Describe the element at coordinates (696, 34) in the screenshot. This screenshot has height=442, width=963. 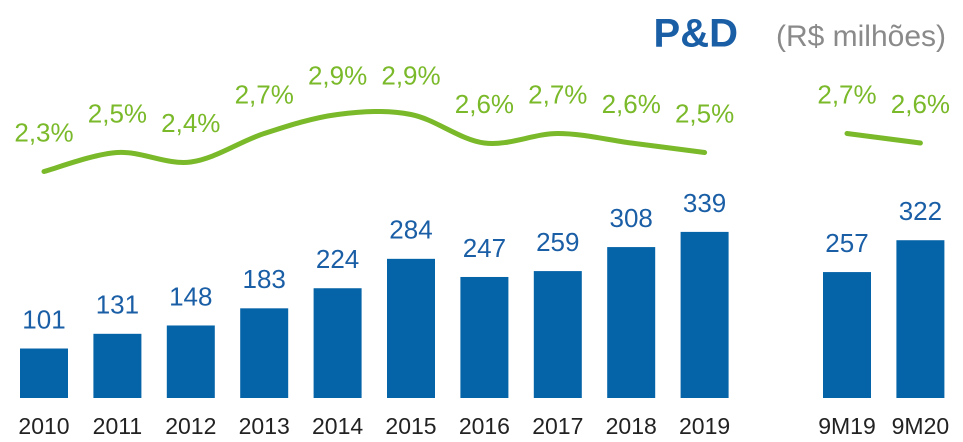
I see `chart-title: P&D` at that location.